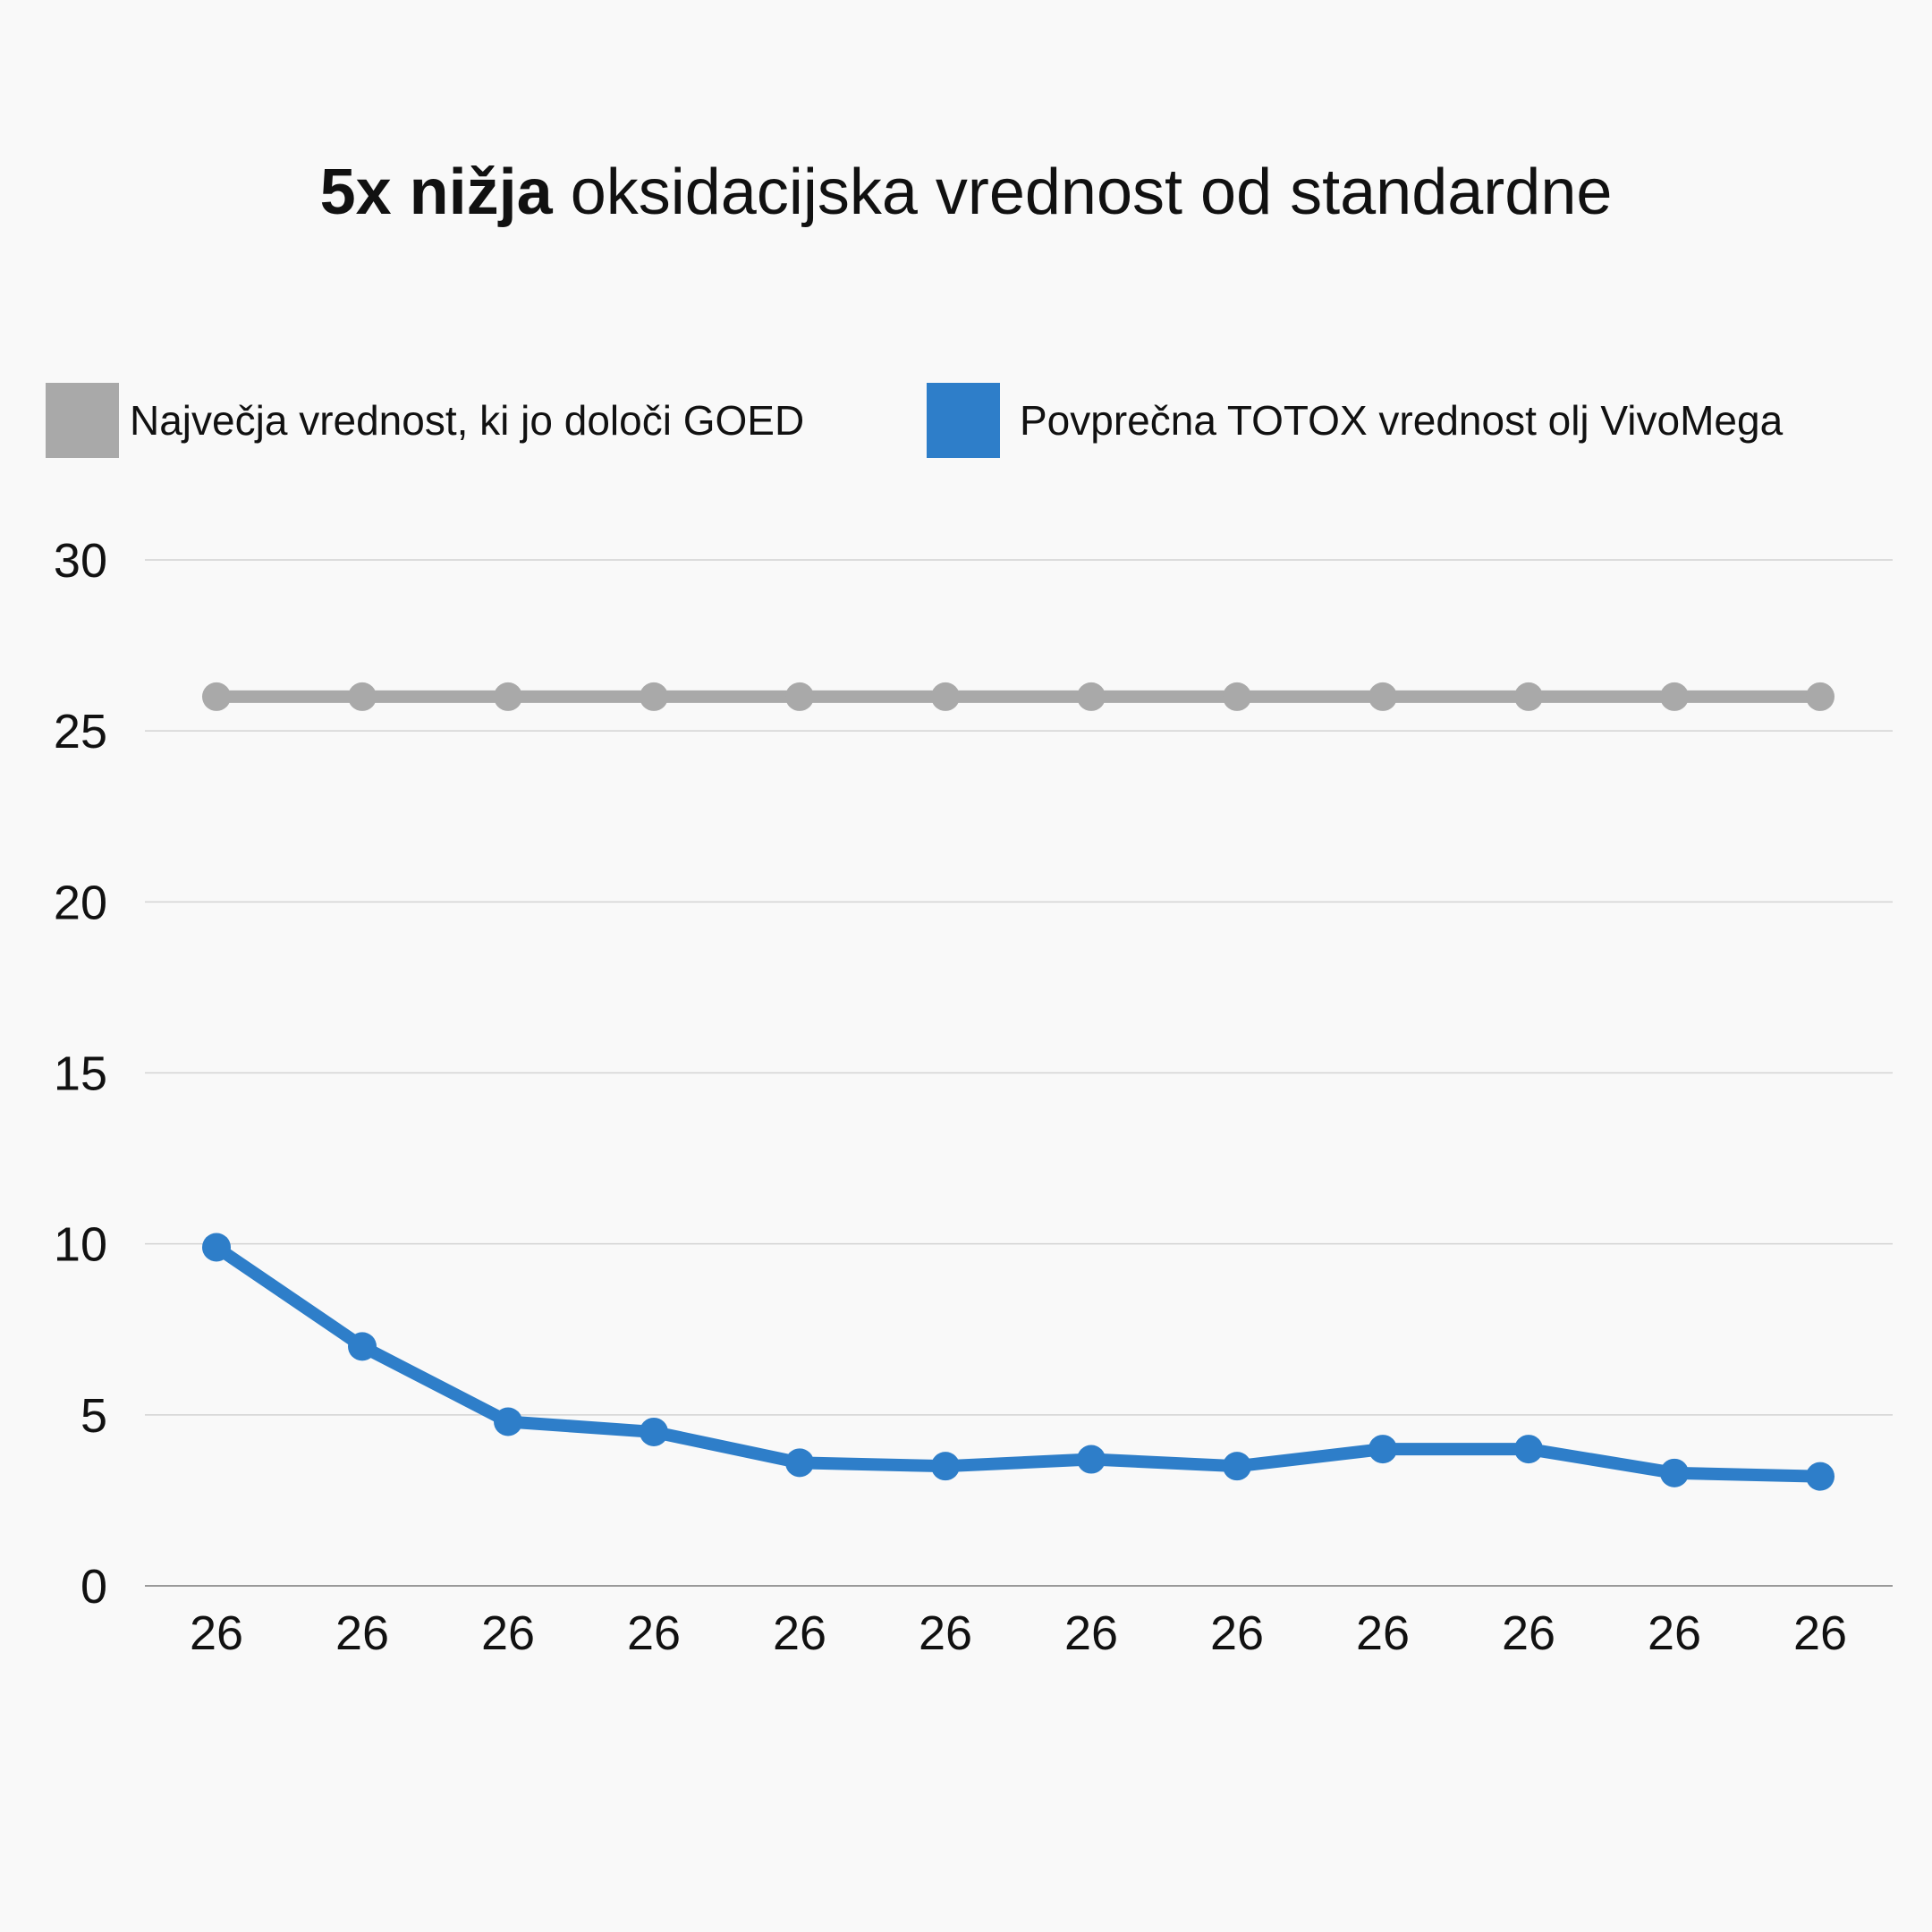 The width and height of the screenshot is (1932, 1932). What do you see at coordinates (467, 420) in the screenshot?
I see `legend-label-goed: Največja vrednost, ki jo določi GOED` at bounding box center [467, 420].